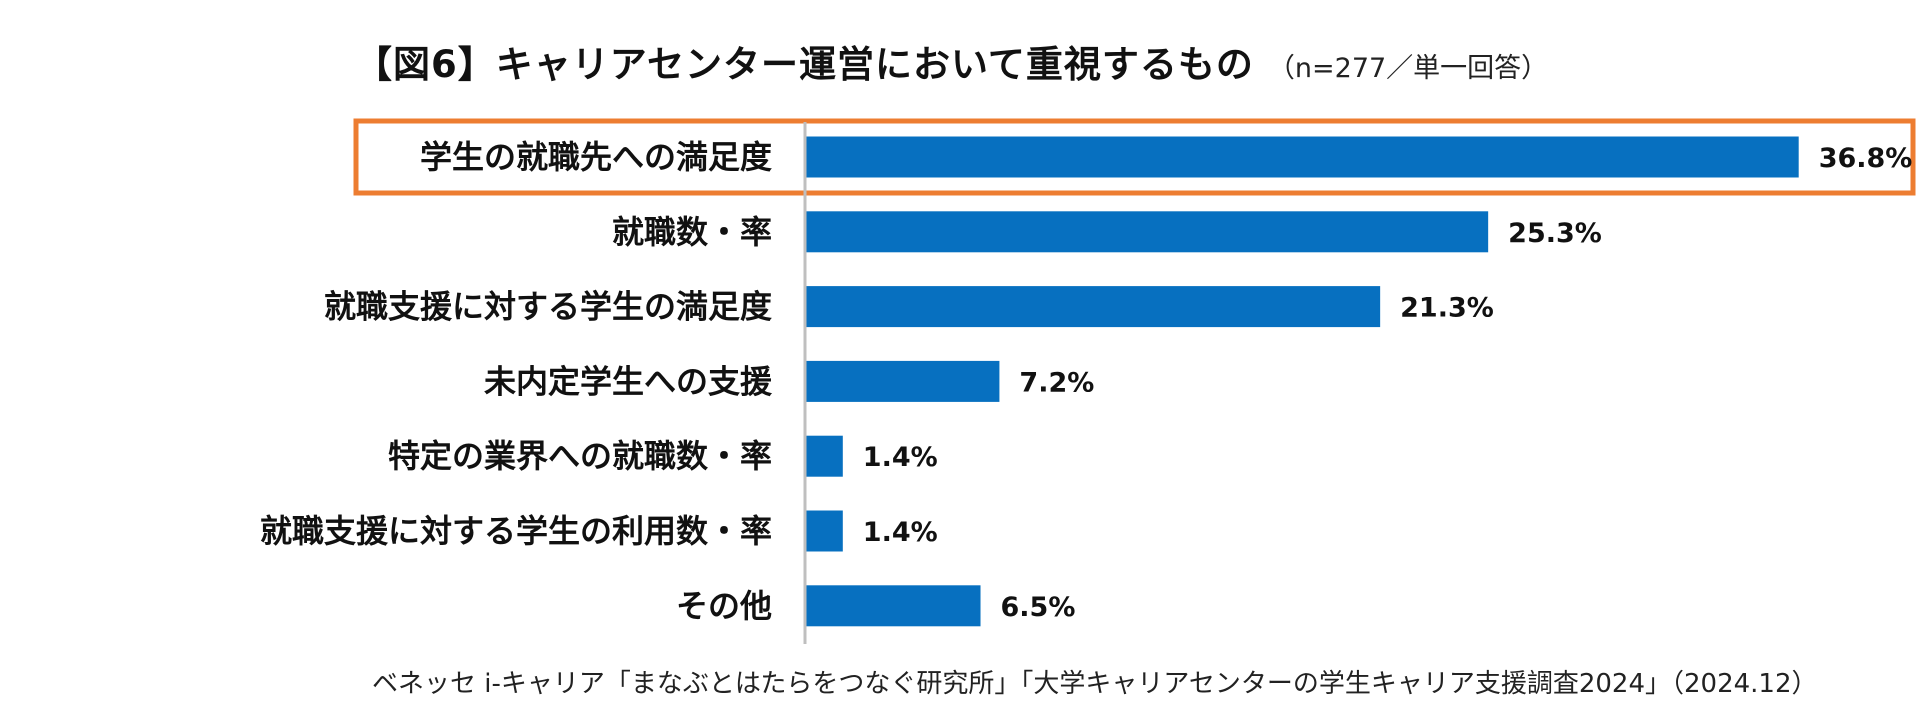 This screenshot has width=1928, height=720. I want to click on value-label: 7.2%, so click(1056, 382).